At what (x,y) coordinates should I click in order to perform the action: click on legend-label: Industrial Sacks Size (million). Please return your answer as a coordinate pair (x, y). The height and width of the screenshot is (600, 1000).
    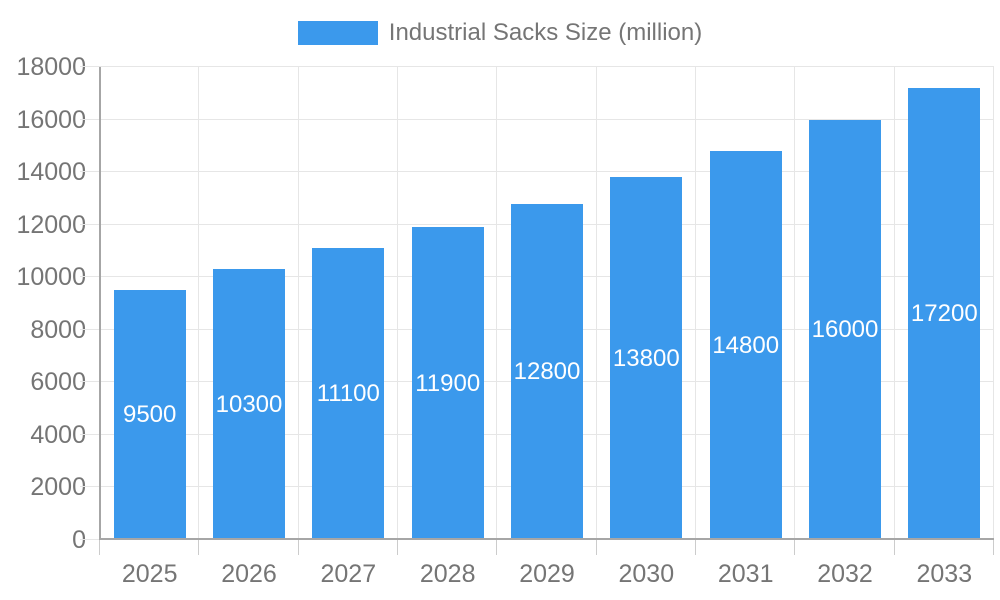
    Looking at the image, I should click on (545, 32).